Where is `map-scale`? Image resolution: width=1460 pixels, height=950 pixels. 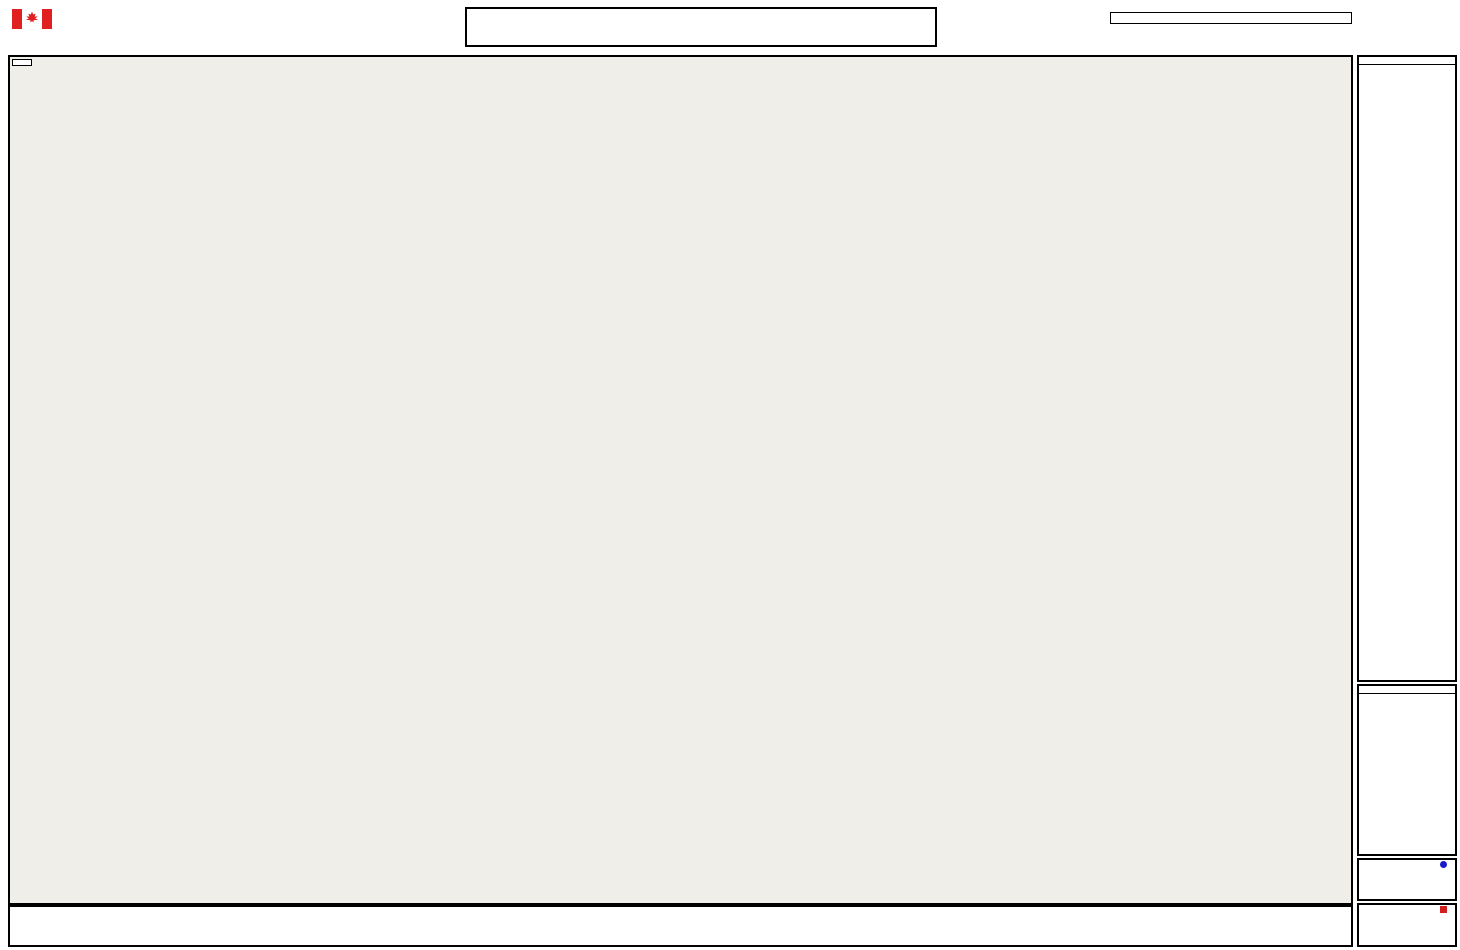
map-scale is located at coordinates (1231, 24).